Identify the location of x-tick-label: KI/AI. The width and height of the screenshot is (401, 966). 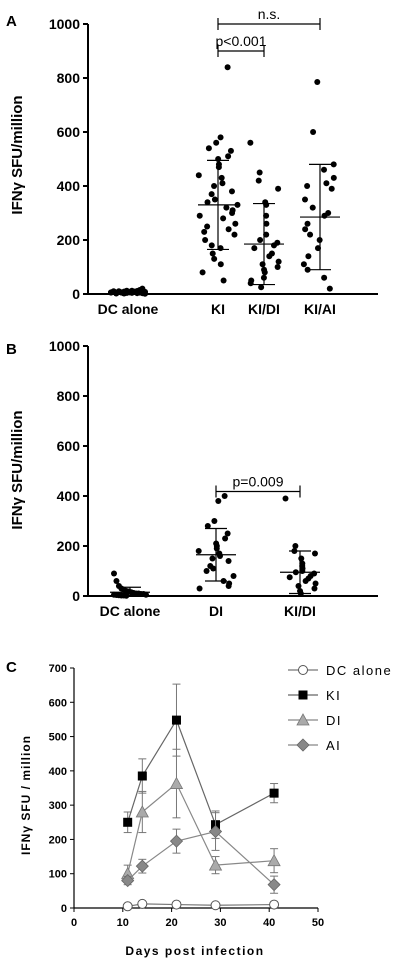
(320, 309).